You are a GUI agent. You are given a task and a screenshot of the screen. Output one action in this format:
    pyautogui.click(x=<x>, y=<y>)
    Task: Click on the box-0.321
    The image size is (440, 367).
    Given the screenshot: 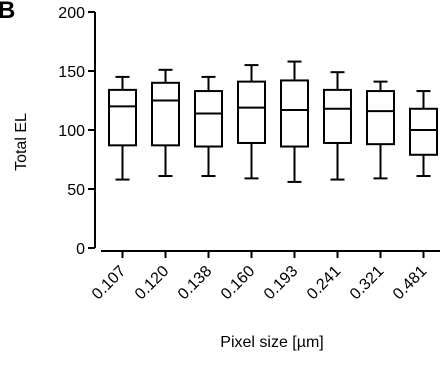 What is the action you would take?
    pyautogui.click(x=380, y=130)
    